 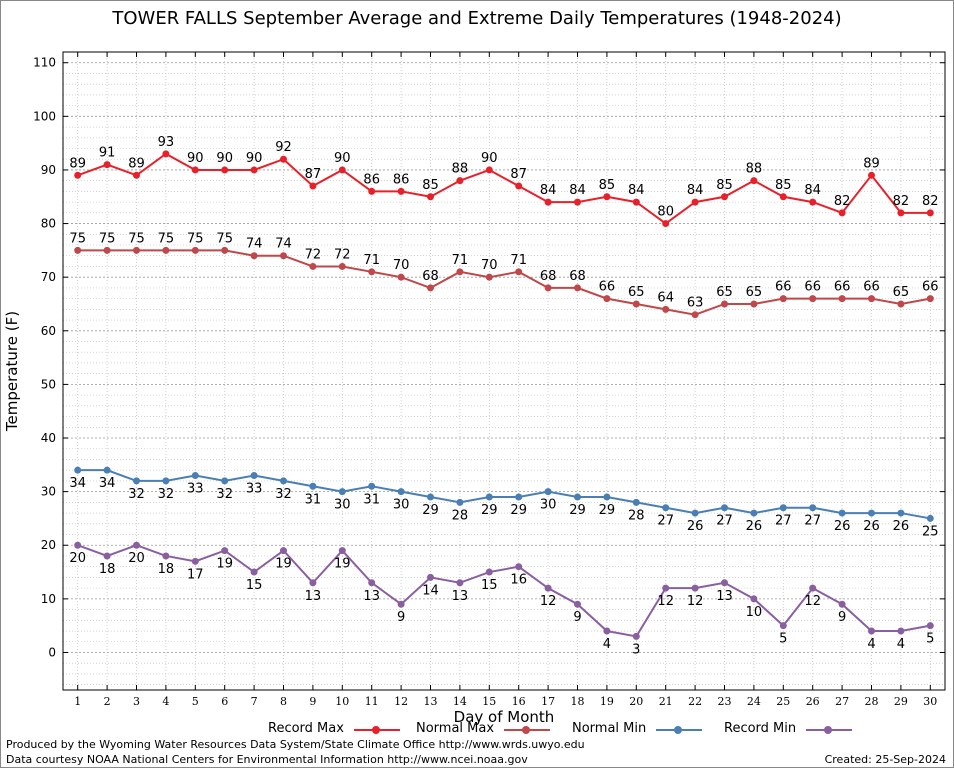 I want to click on x-tick-label: 18, so click(x=578, y=701).